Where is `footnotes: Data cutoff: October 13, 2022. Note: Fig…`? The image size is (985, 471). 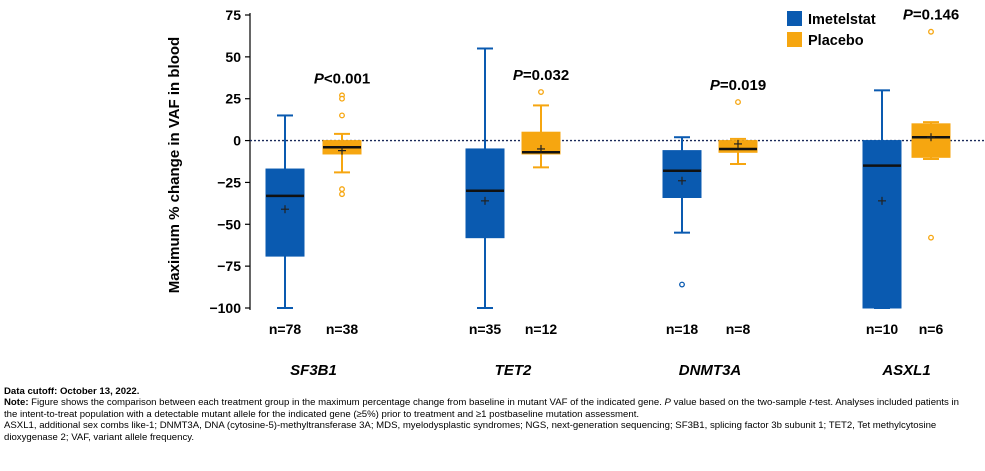 footnotes: Data cutoff: October 13, 2022. Note: Fig… is located at coordinates (484, 414).